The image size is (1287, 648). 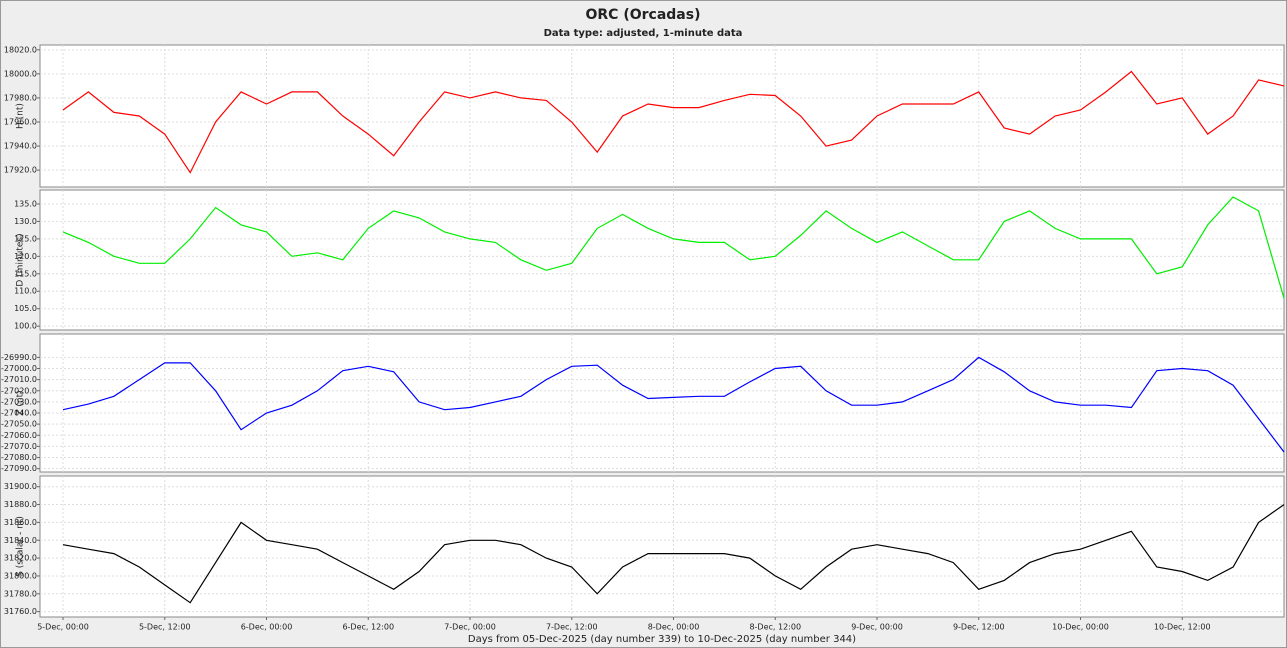 What do you see at coordinates (368, 627) in the screenshot?
I see `x-tick-label: 6-Dec, 12:00` at bounding box center [368, 627].